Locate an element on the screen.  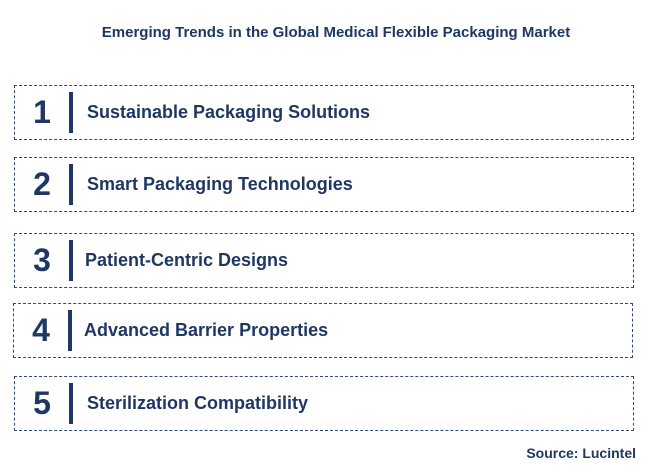
trend-number: 2 is located at coordinates (42, 184).